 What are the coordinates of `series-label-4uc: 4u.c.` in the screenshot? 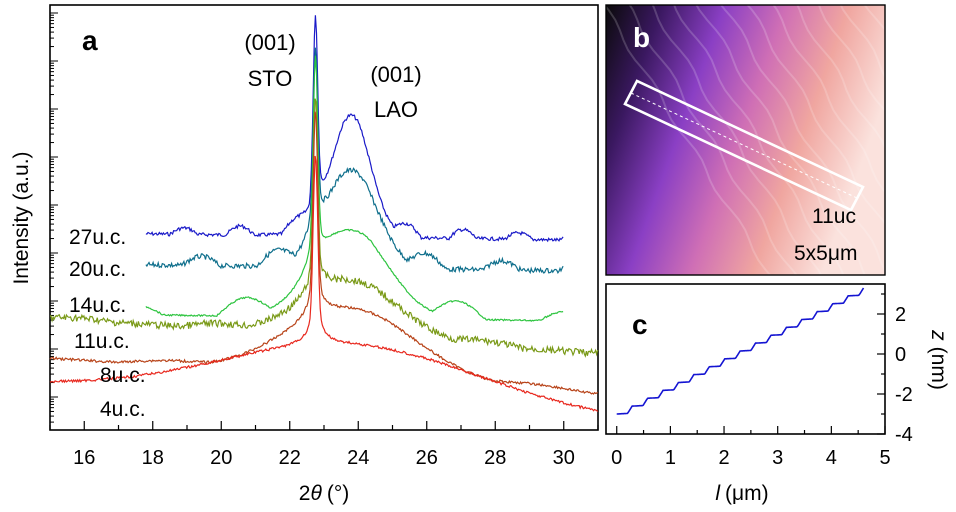 It's located at (123, 409).